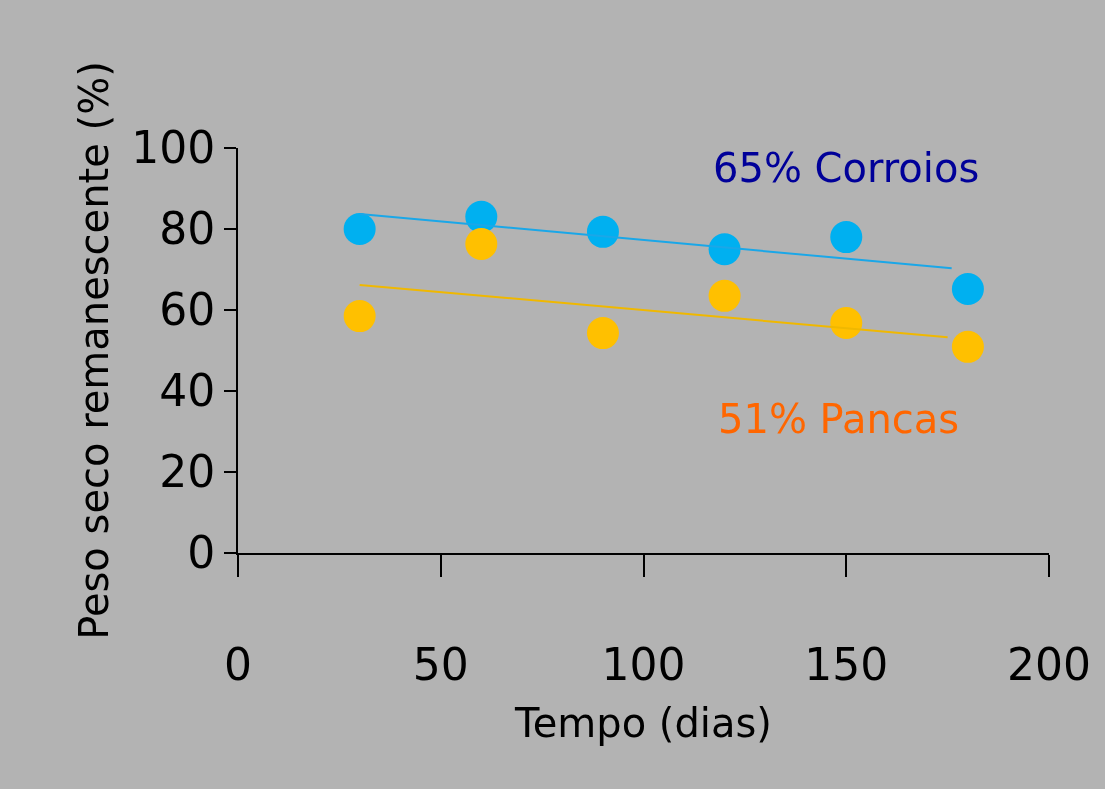 The image size is (1105, 789). What do you see at coordinates (187, 310) in the screenshot?
I see `y-tick-label: 60` at bounding box center [187, 310].